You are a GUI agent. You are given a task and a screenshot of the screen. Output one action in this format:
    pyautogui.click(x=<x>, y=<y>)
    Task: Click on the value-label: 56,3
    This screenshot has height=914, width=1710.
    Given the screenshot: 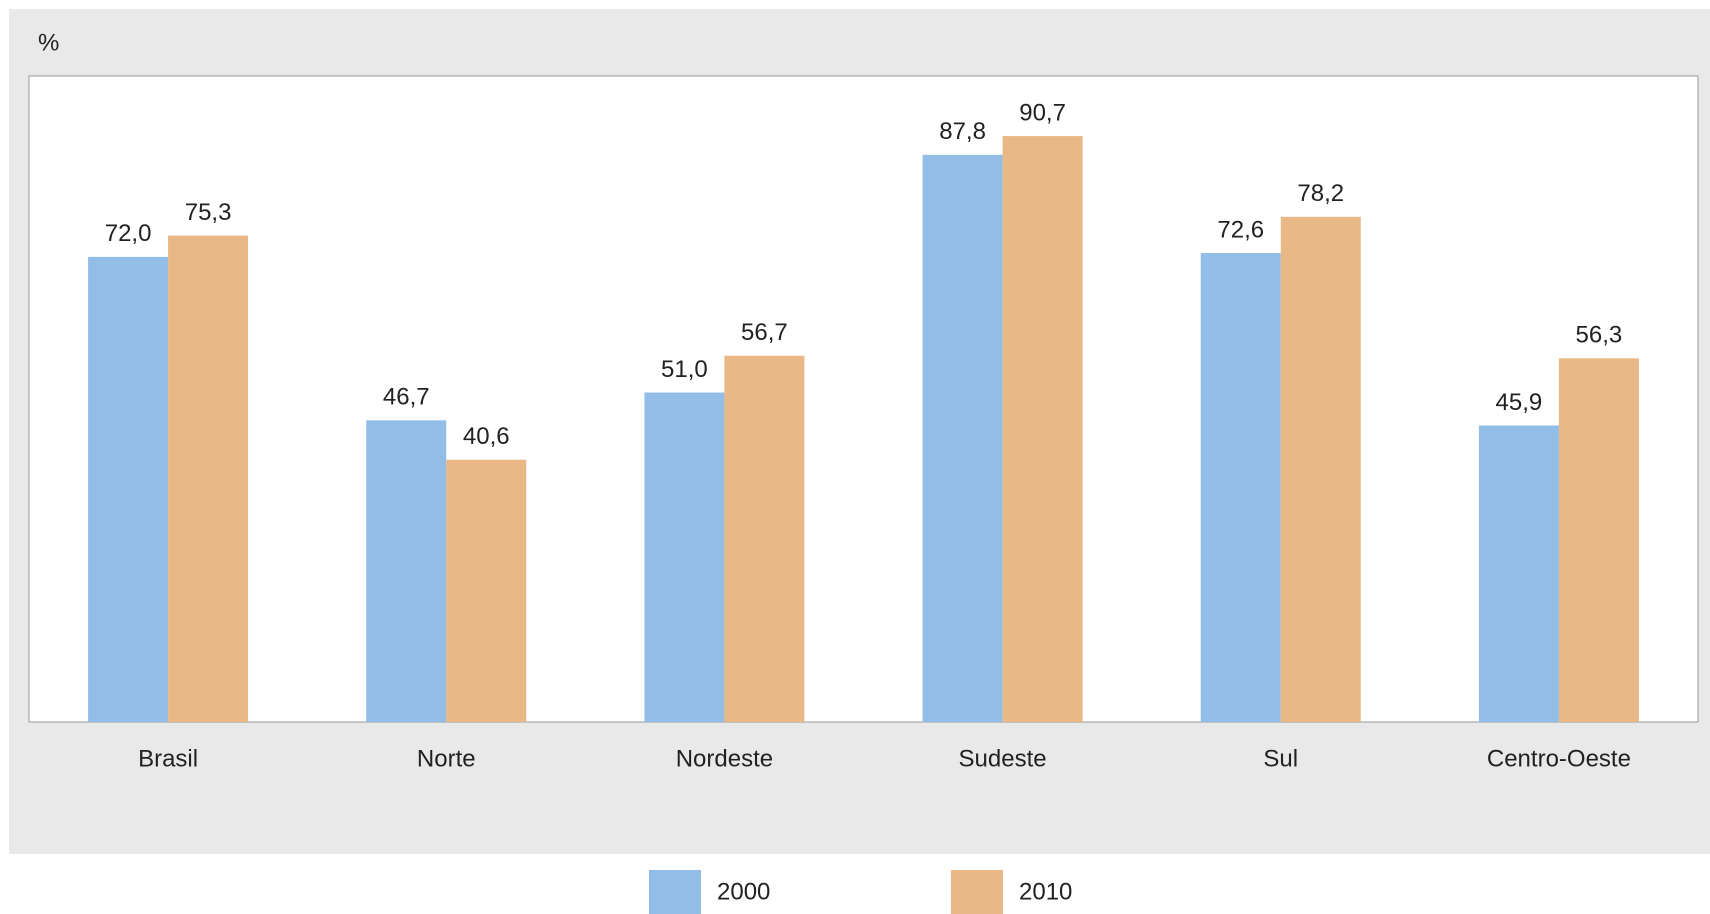 What is the action you would take?
    pyautogui.click(x=1599, y=335)
    